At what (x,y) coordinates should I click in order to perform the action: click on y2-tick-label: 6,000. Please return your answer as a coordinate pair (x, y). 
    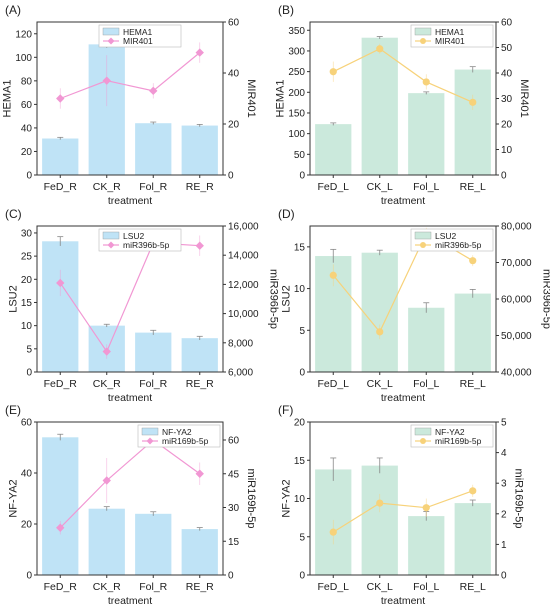
    Looking at the image, I should click on (240, 373).